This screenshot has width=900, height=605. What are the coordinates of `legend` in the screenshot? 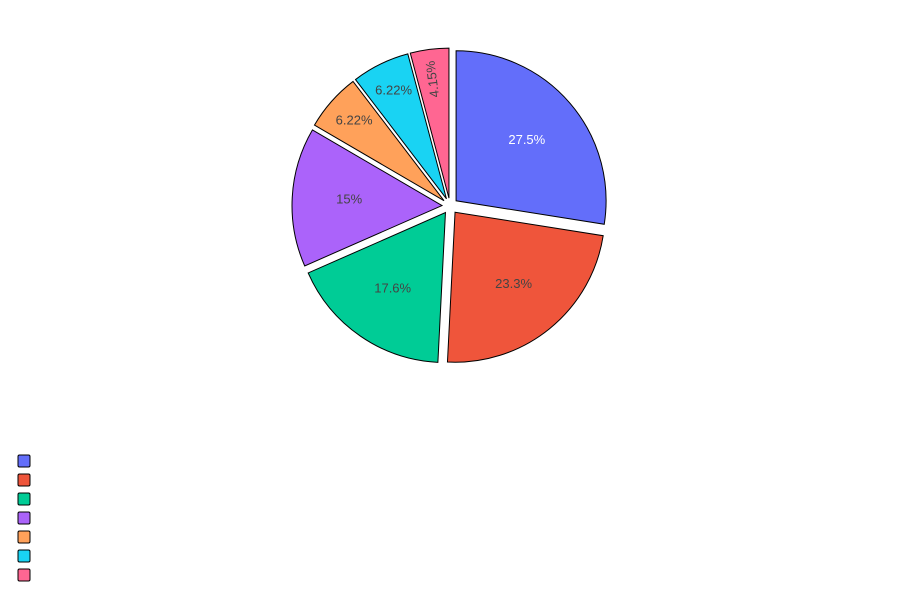 It's located at (24, 518).